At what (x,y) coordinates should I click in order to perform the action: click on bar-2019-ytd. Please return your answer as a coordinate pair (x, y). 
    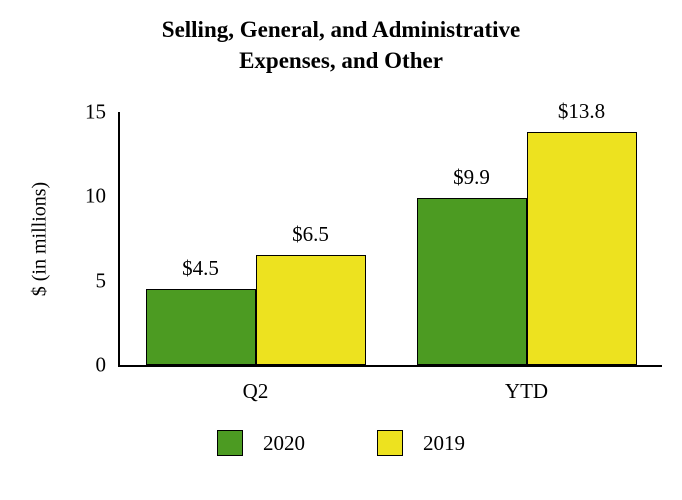
    Looking at the image, I should click on (581, 248).